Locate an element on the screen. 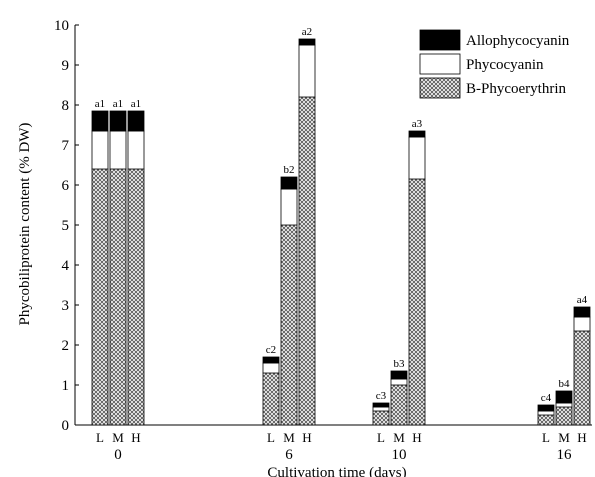 The width and height of the screenshot is (595, 477). y-tick-label: 9 is located at coordinates (66, 66).